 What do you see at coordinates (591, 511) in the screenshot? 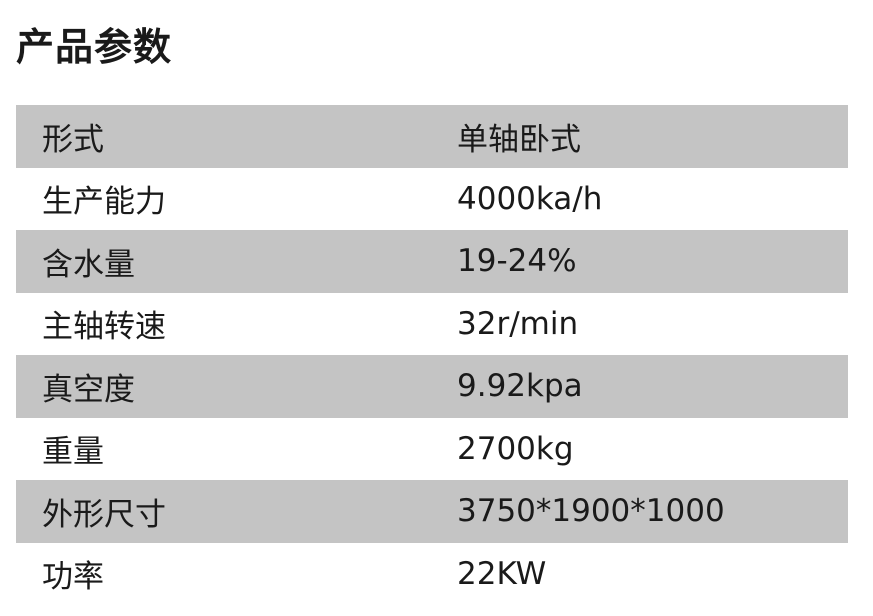
I see `row-value: 3750*1900*1000` at bounding box center [591, 511].